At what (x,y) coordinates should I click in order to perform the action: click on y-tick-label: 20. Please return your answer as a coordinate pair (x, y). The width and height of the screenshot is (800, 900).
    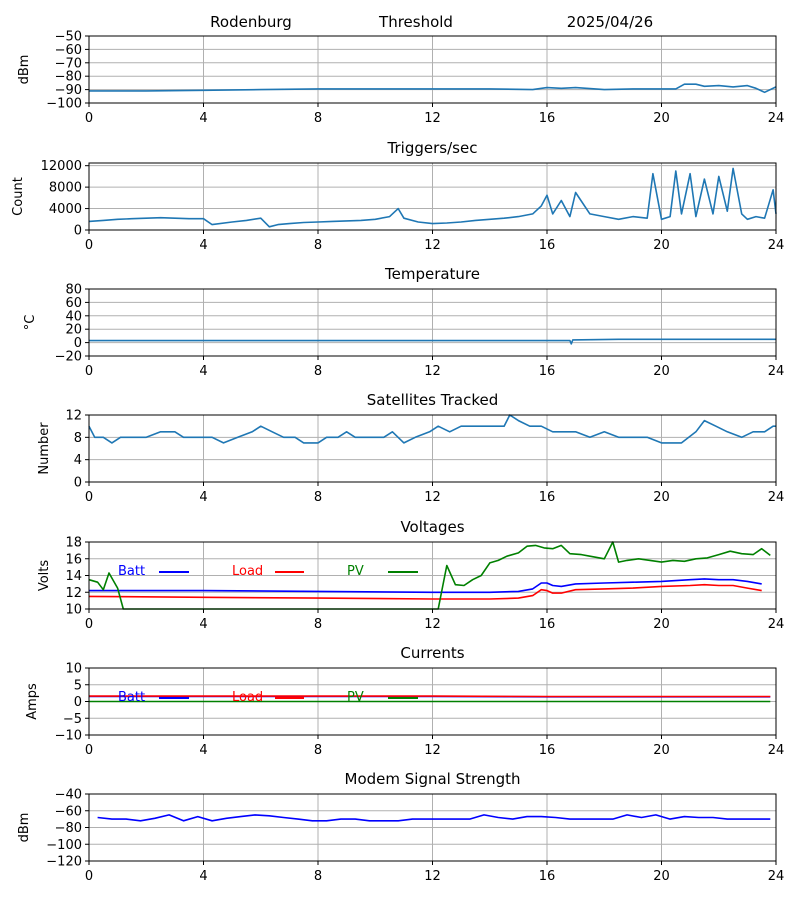
    Looking at the image, I should click on (73, 330).